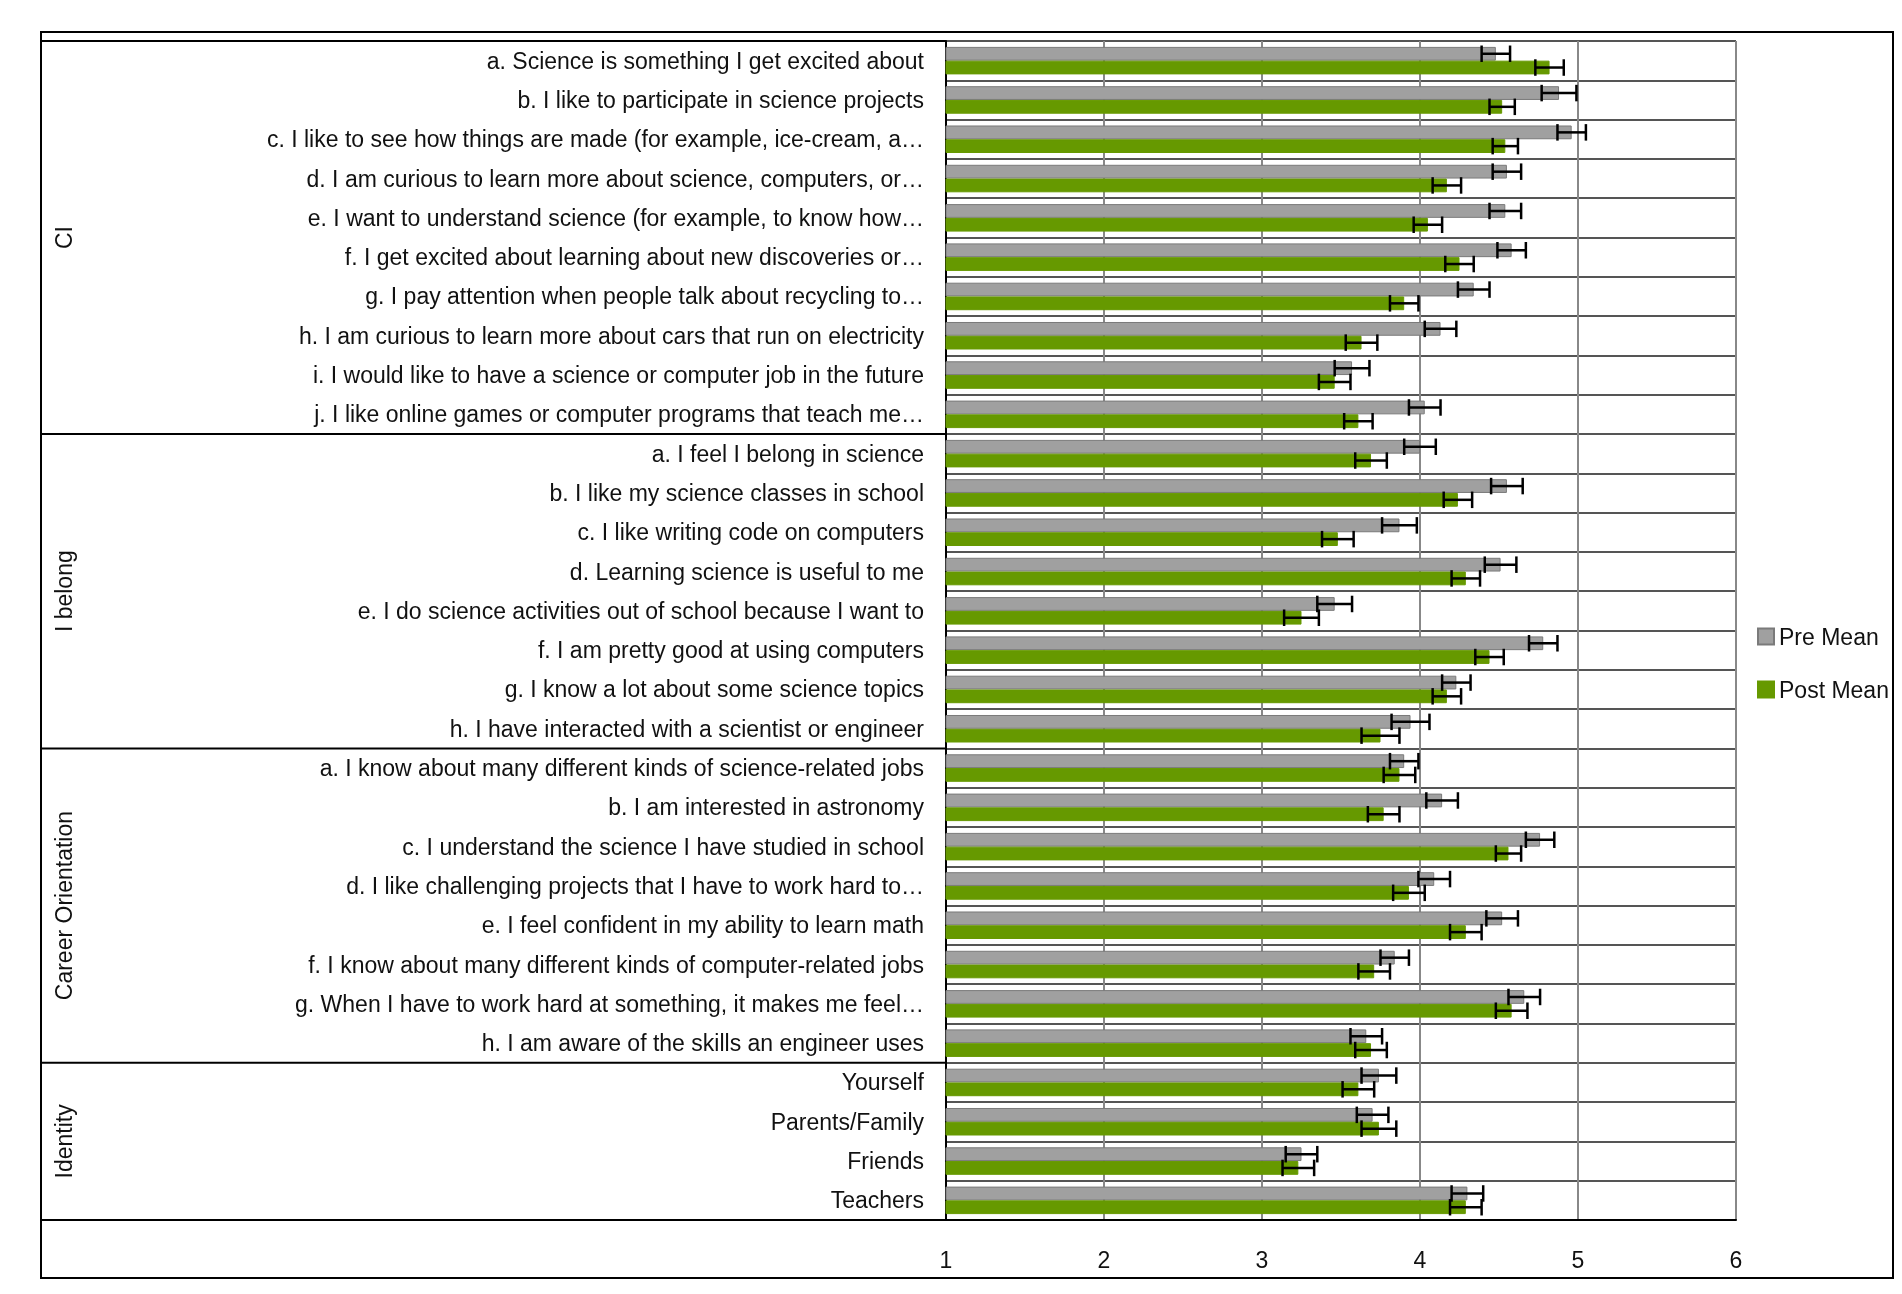  Describe the element at coordinates (847, 1121) in the screenshot. I see `y-tick-label: Parents/Family` at that location.